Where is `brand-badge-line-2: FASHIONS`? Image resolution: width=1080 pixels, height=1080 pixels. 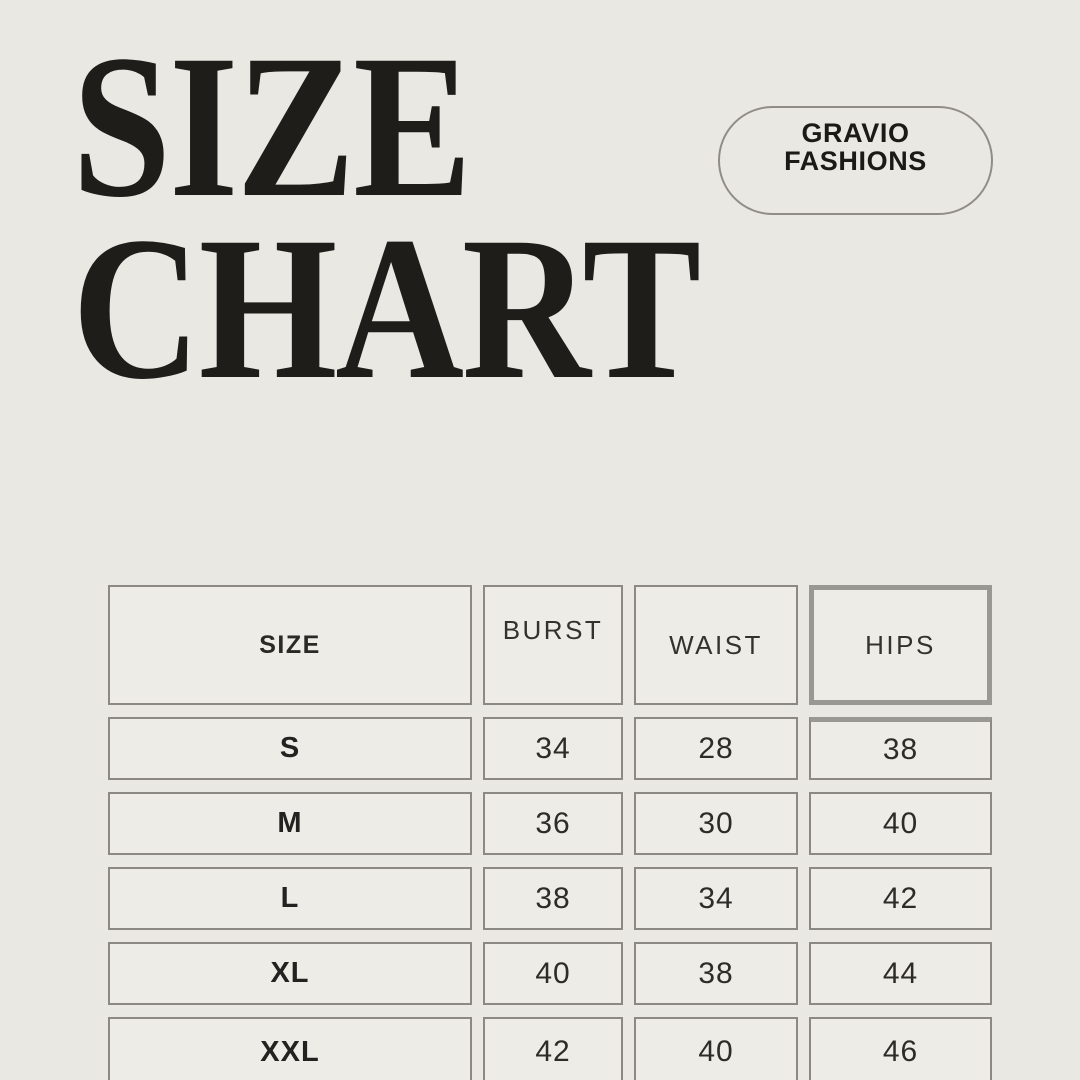
brand-badge-line-2: FASHIONS is located at coordinates (855, 161).